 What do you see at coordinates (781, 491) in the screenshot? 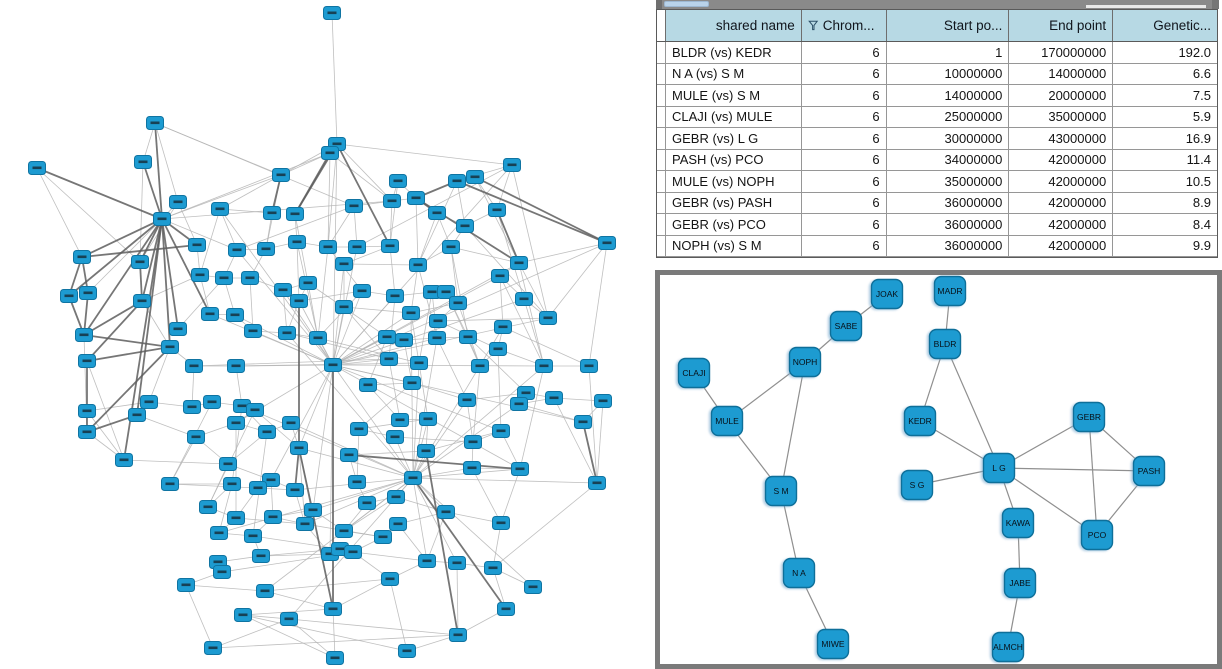
I see `network-node-s-m: S M` at bounding box center [781, 491].